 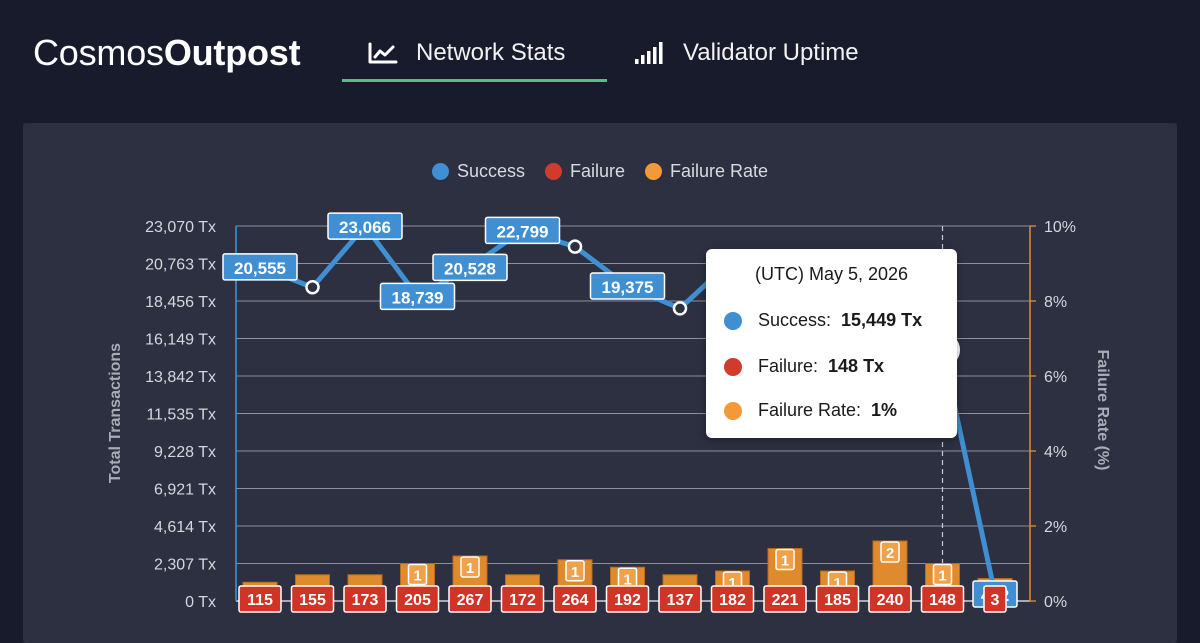 I want to click on y2-tick-label: 10%, so click(x=1060, y=227).